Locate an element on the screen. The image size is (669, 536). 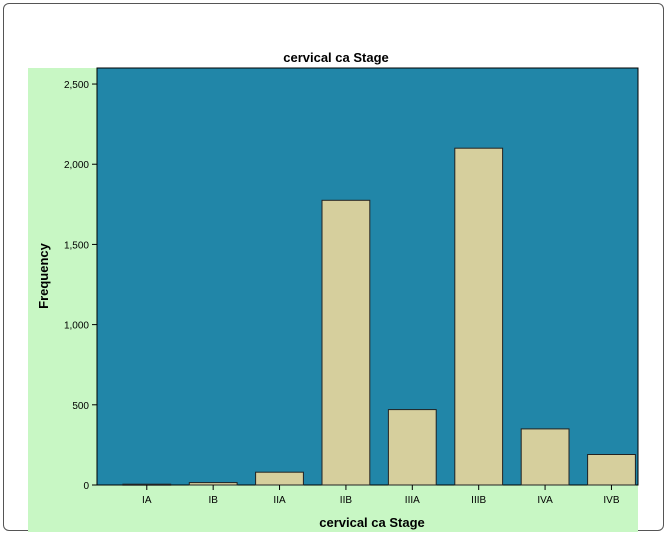
x-tick-label-iiia: IIIA is located at coordinates (412, 500).